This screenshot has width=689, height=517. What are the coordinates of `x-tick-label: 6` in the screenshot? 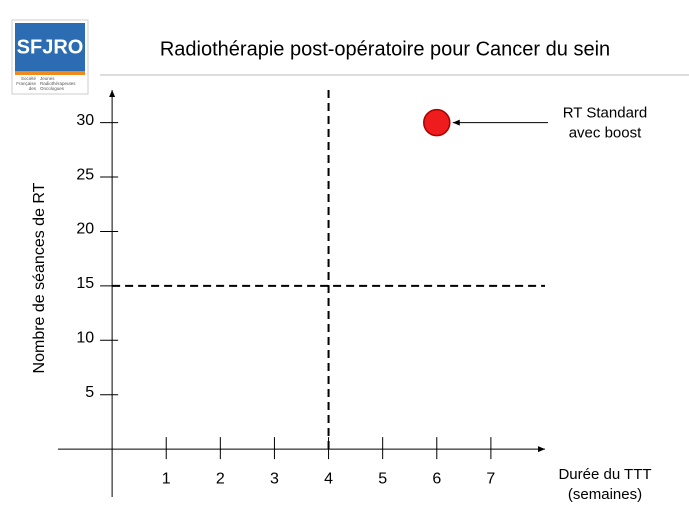 It's located at (436, 478).